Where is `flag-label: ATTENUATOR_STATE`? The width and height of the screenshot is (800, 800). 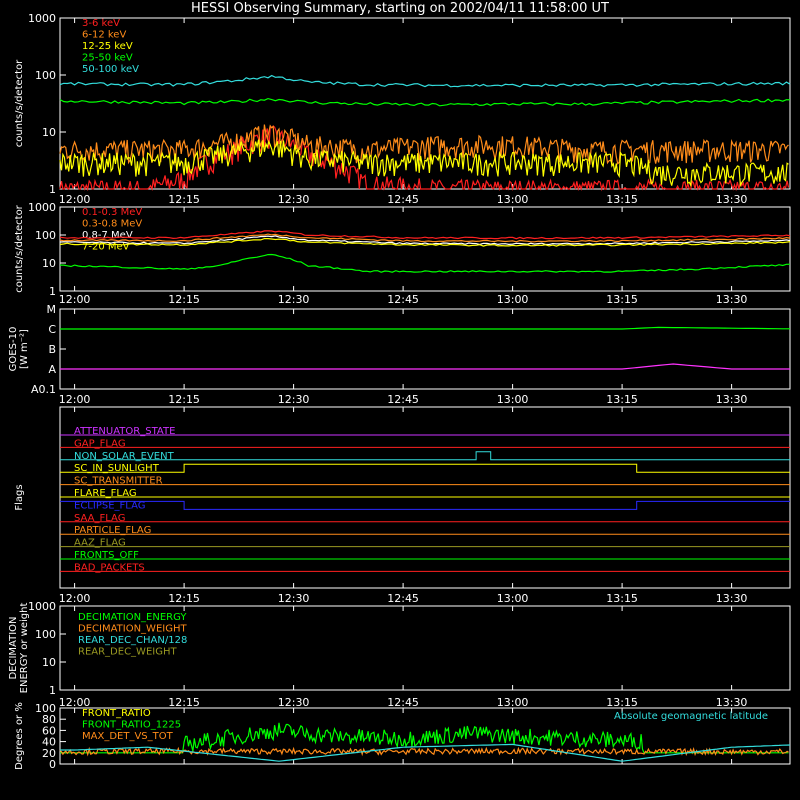 flag-label: ATTENUATOR_STATE is located at coordinates (124, 431).